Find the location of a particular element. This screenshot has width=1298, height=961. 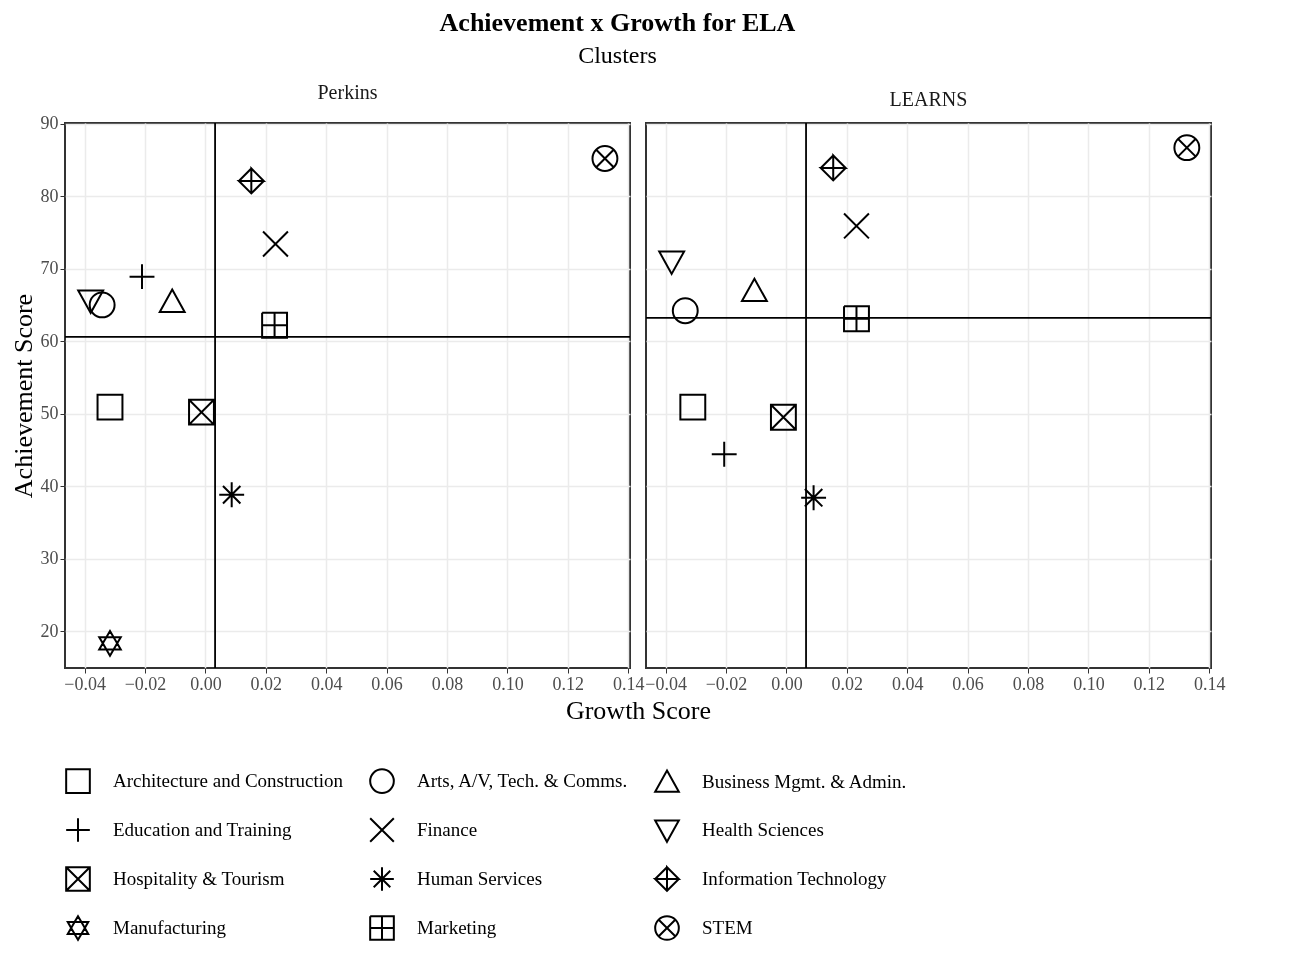

x-axis-title: Growth Score is located at coordinates (638, 710).